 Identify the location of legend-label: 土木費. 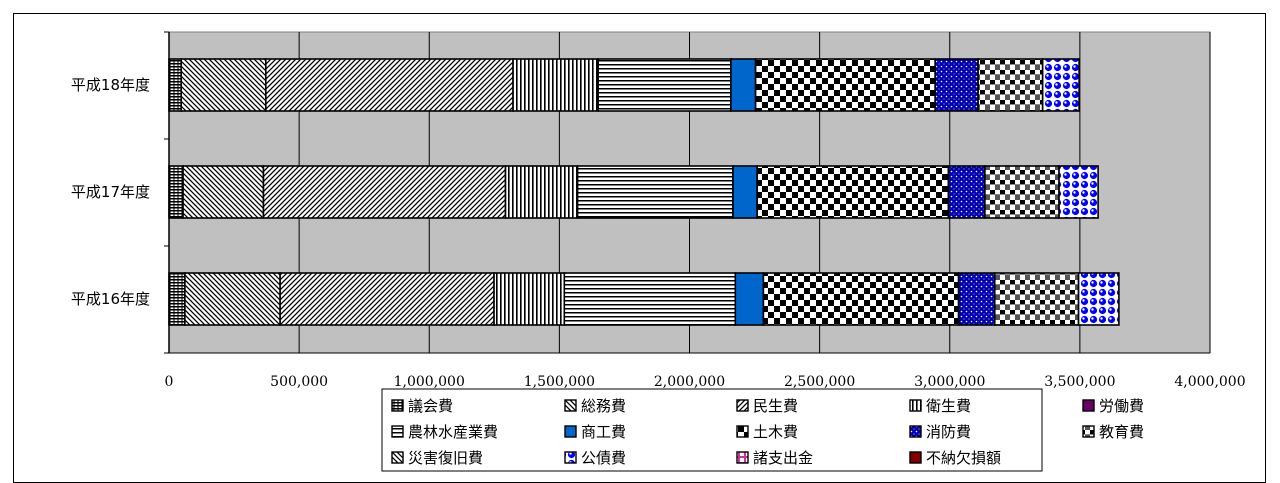
(775, 432).